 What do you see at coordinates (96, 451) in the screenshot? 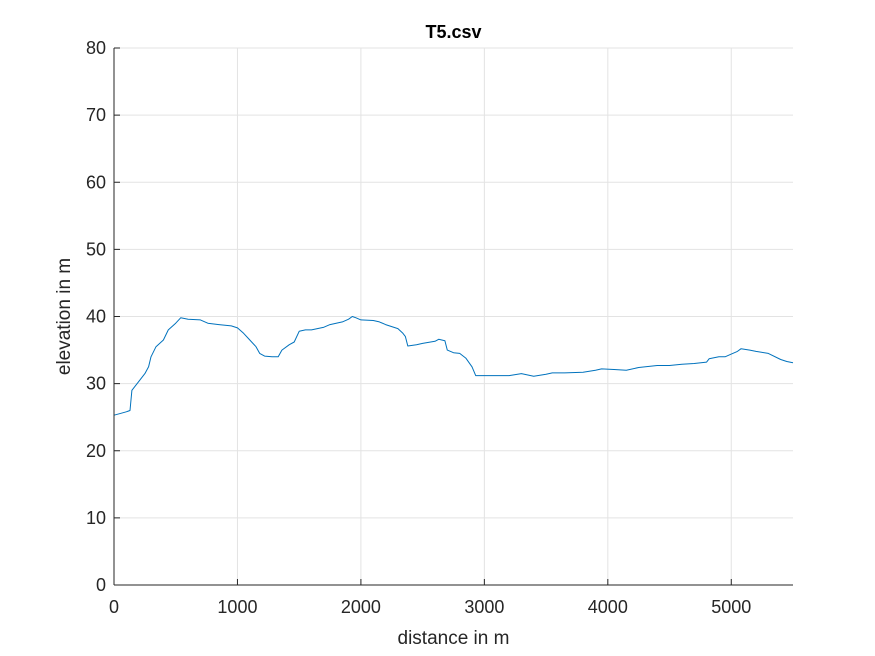
I see `y-tick-label: 20` at bounding box center [96, 451].